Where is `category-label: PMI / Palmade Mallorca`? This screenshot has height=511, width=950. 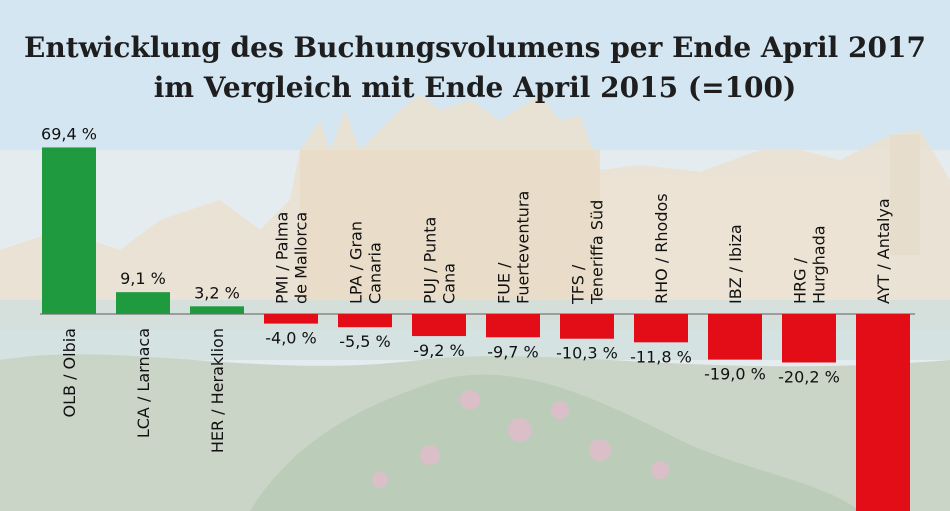
category-label: PMI / Palmade Mallorca is located at coordinates (292, 258).